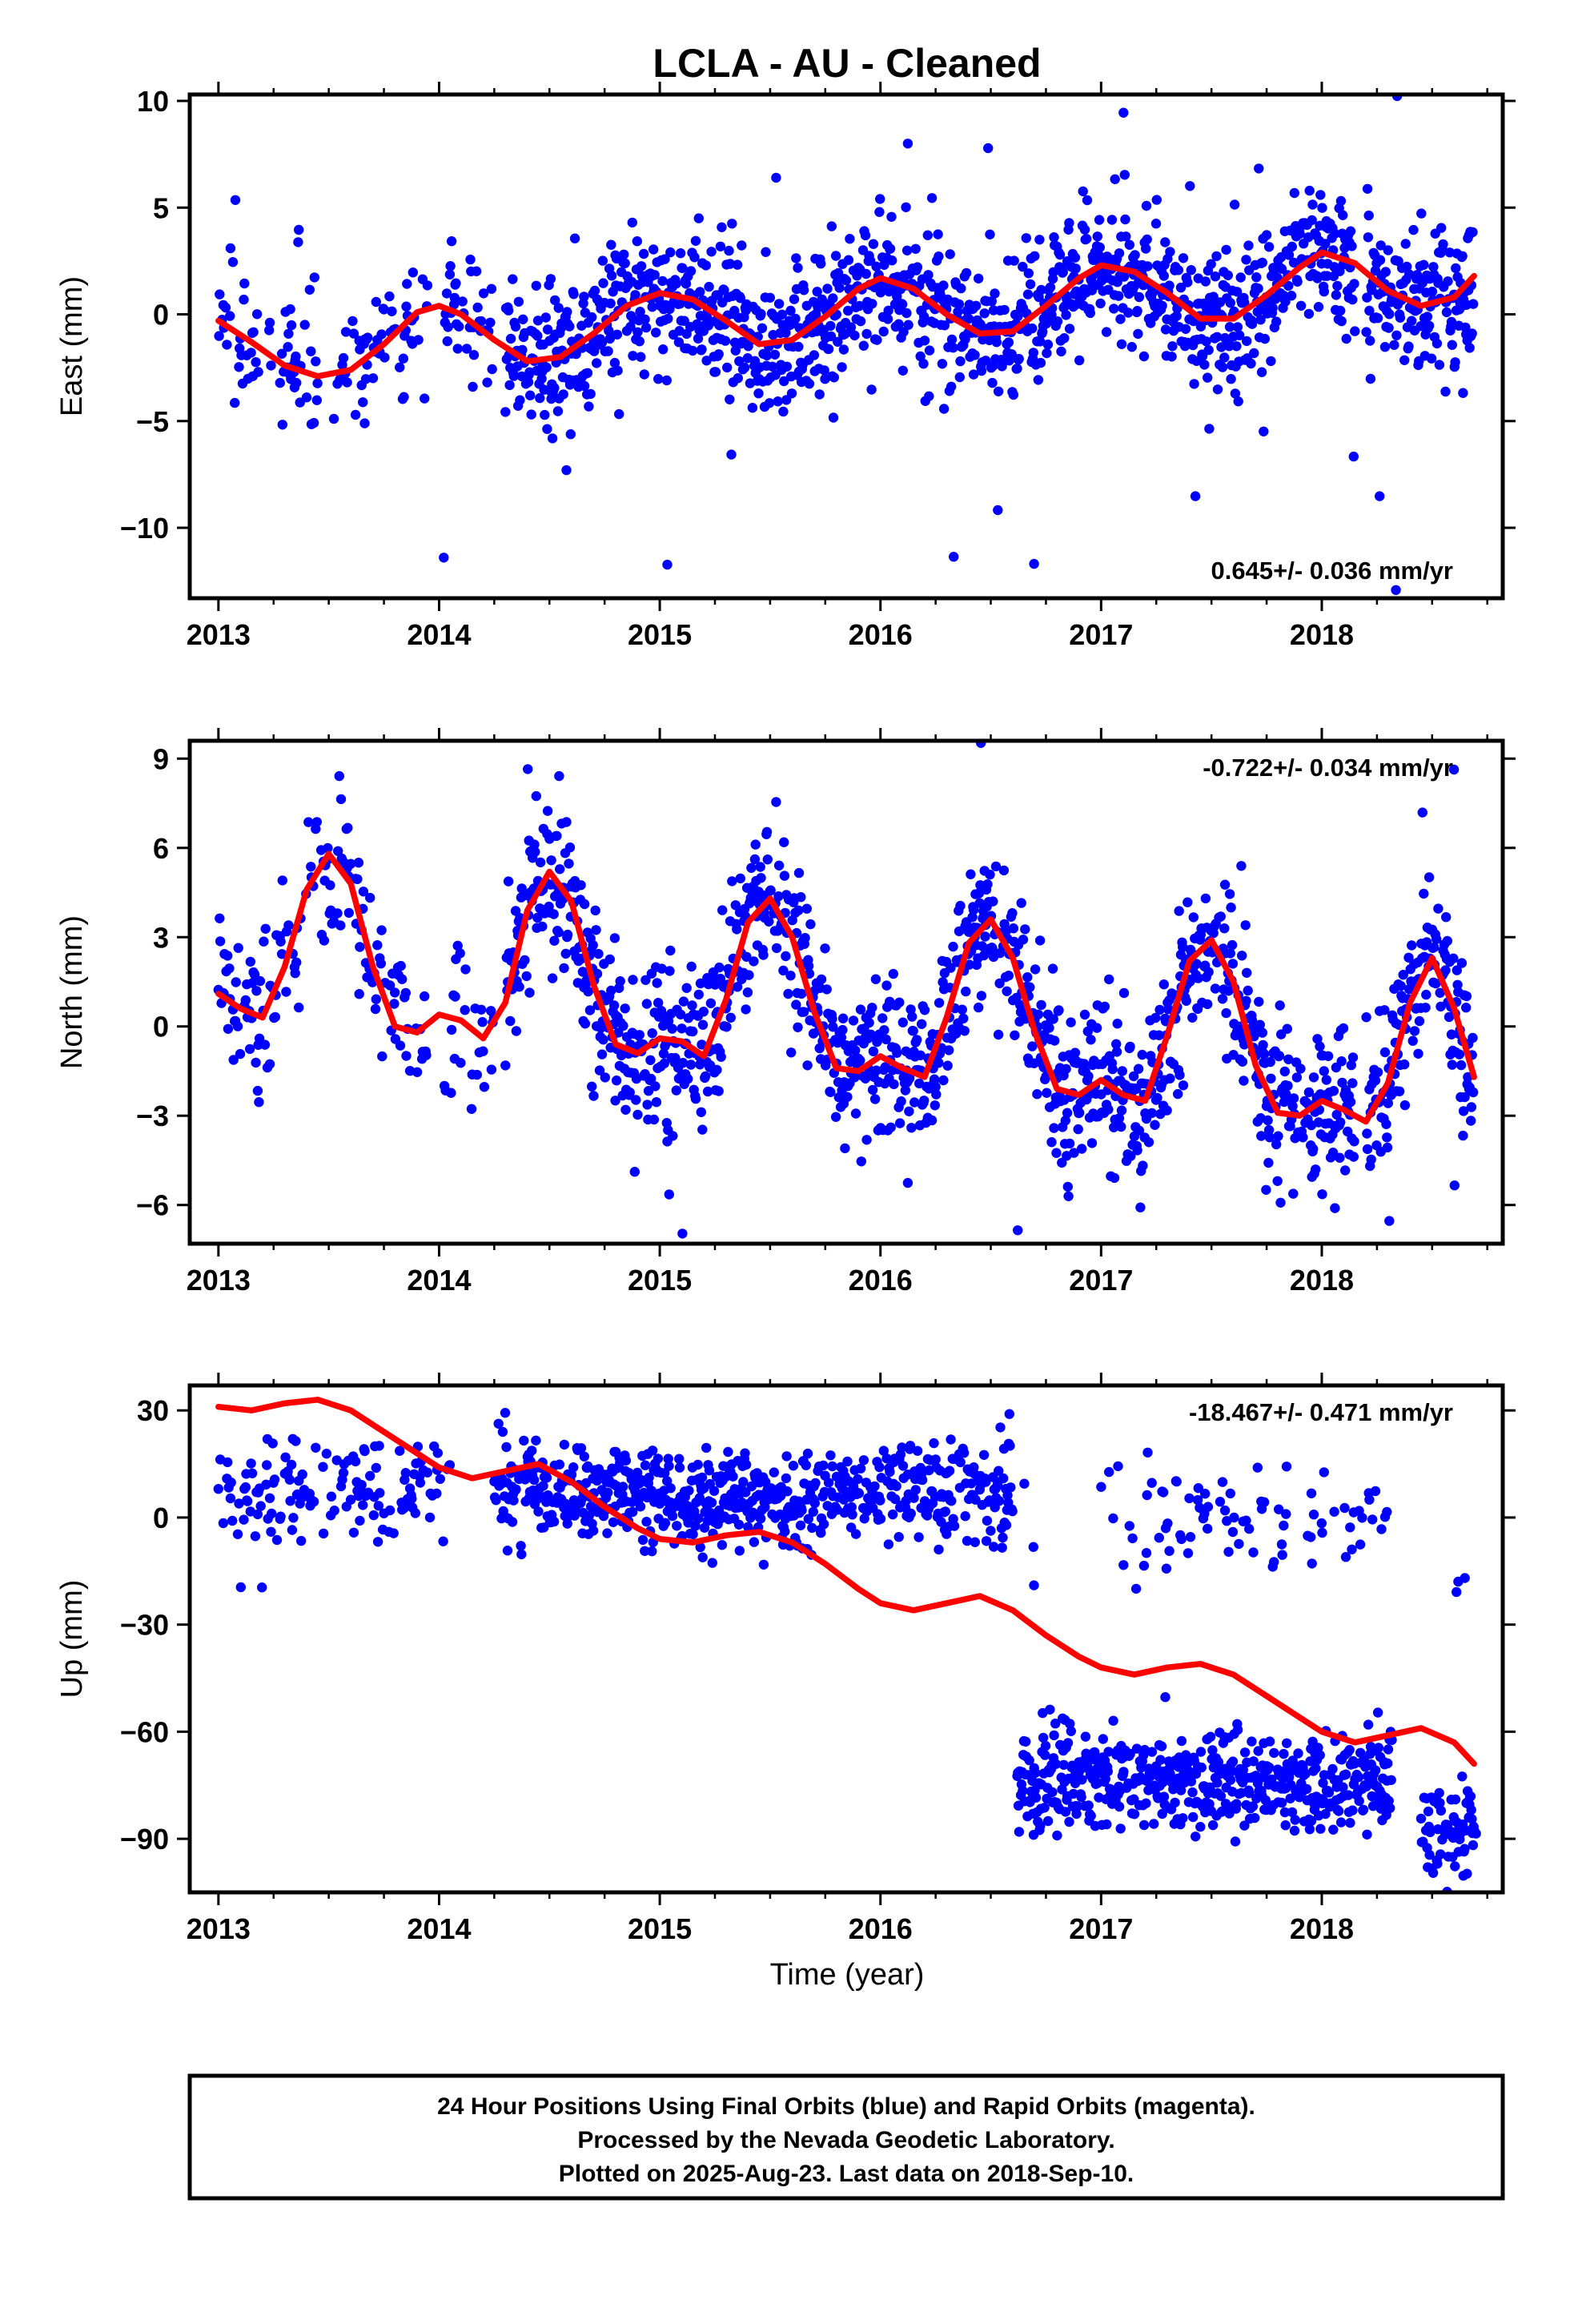 The height and width of the screenshot is (2324, 1582). Describe the element at coordinates (881, 634) in the screenshot. I see `x-tick-label: 2016` at that location.